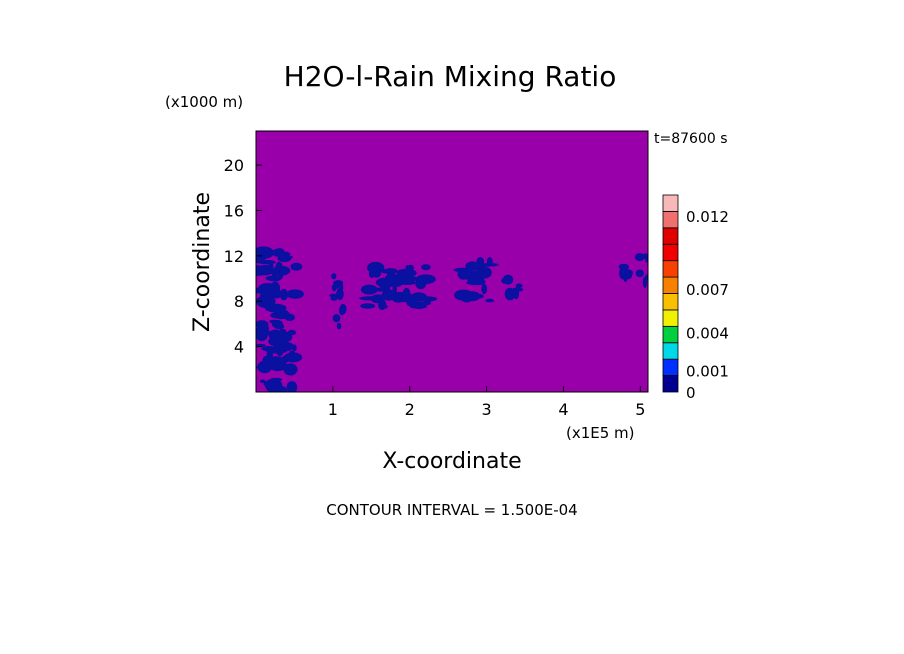  I want to click on chart-title: H2O-l-Rain Mixing Ratio, so click(450, 76).